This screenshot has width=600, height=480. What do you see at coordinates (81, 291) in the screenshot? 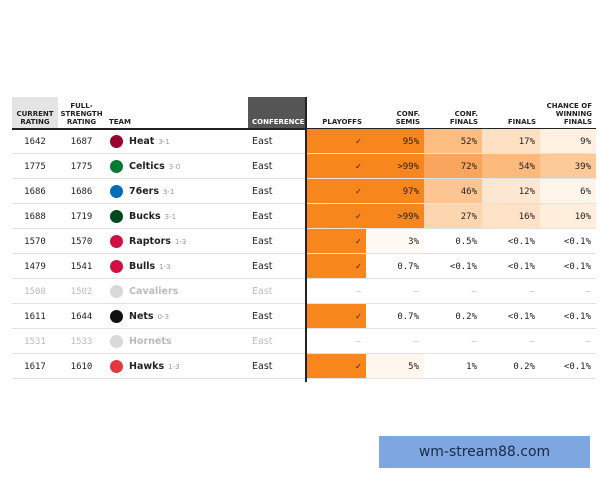
I see `full-rating: 1502` at bounding box center [81, 291].